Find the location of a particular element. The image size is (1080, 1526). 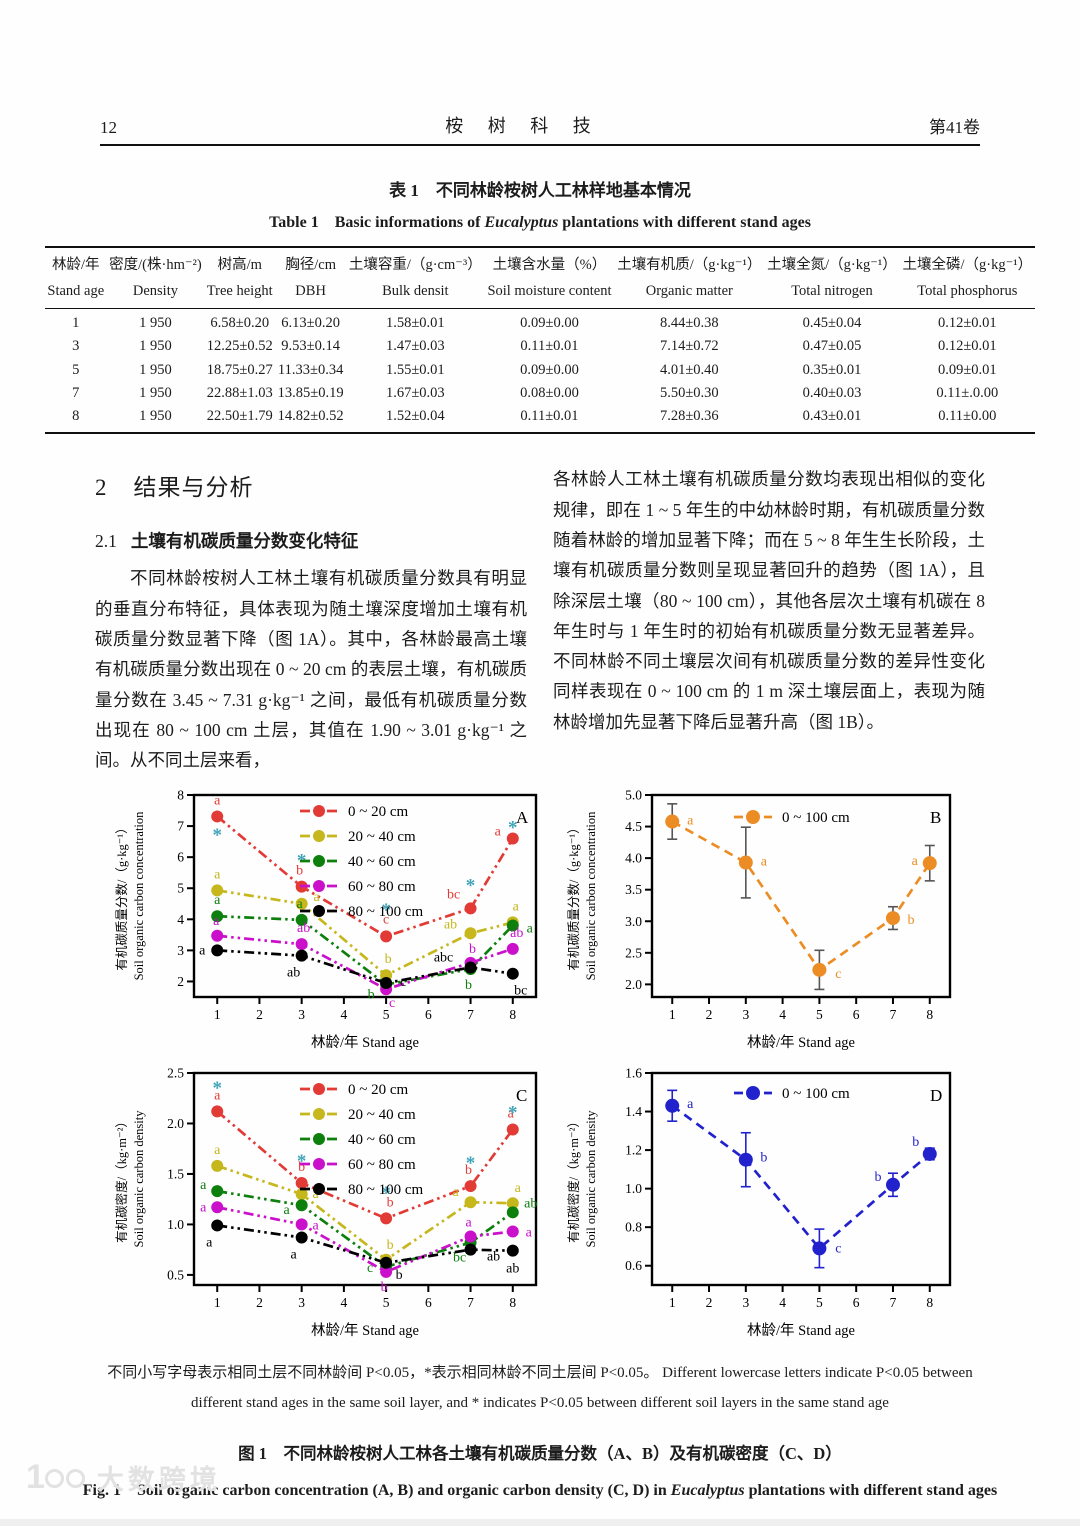

column-header-en: Tree height is located at coordinates (240, 293).